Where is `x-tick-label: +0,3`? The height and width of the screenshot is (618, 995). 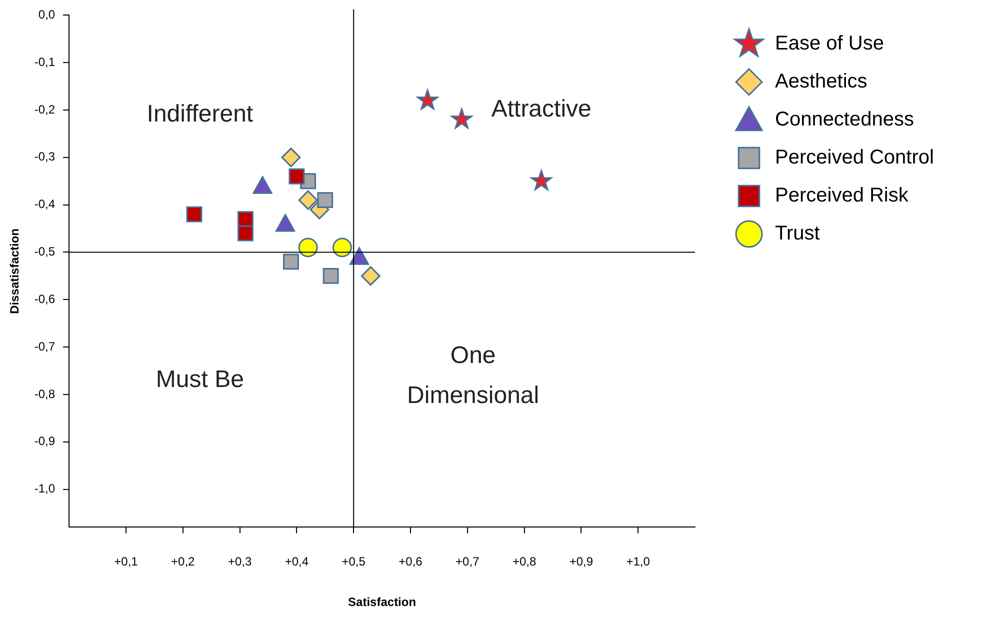 x-tick-label: +0,3 is located at coordinates (240, 561).